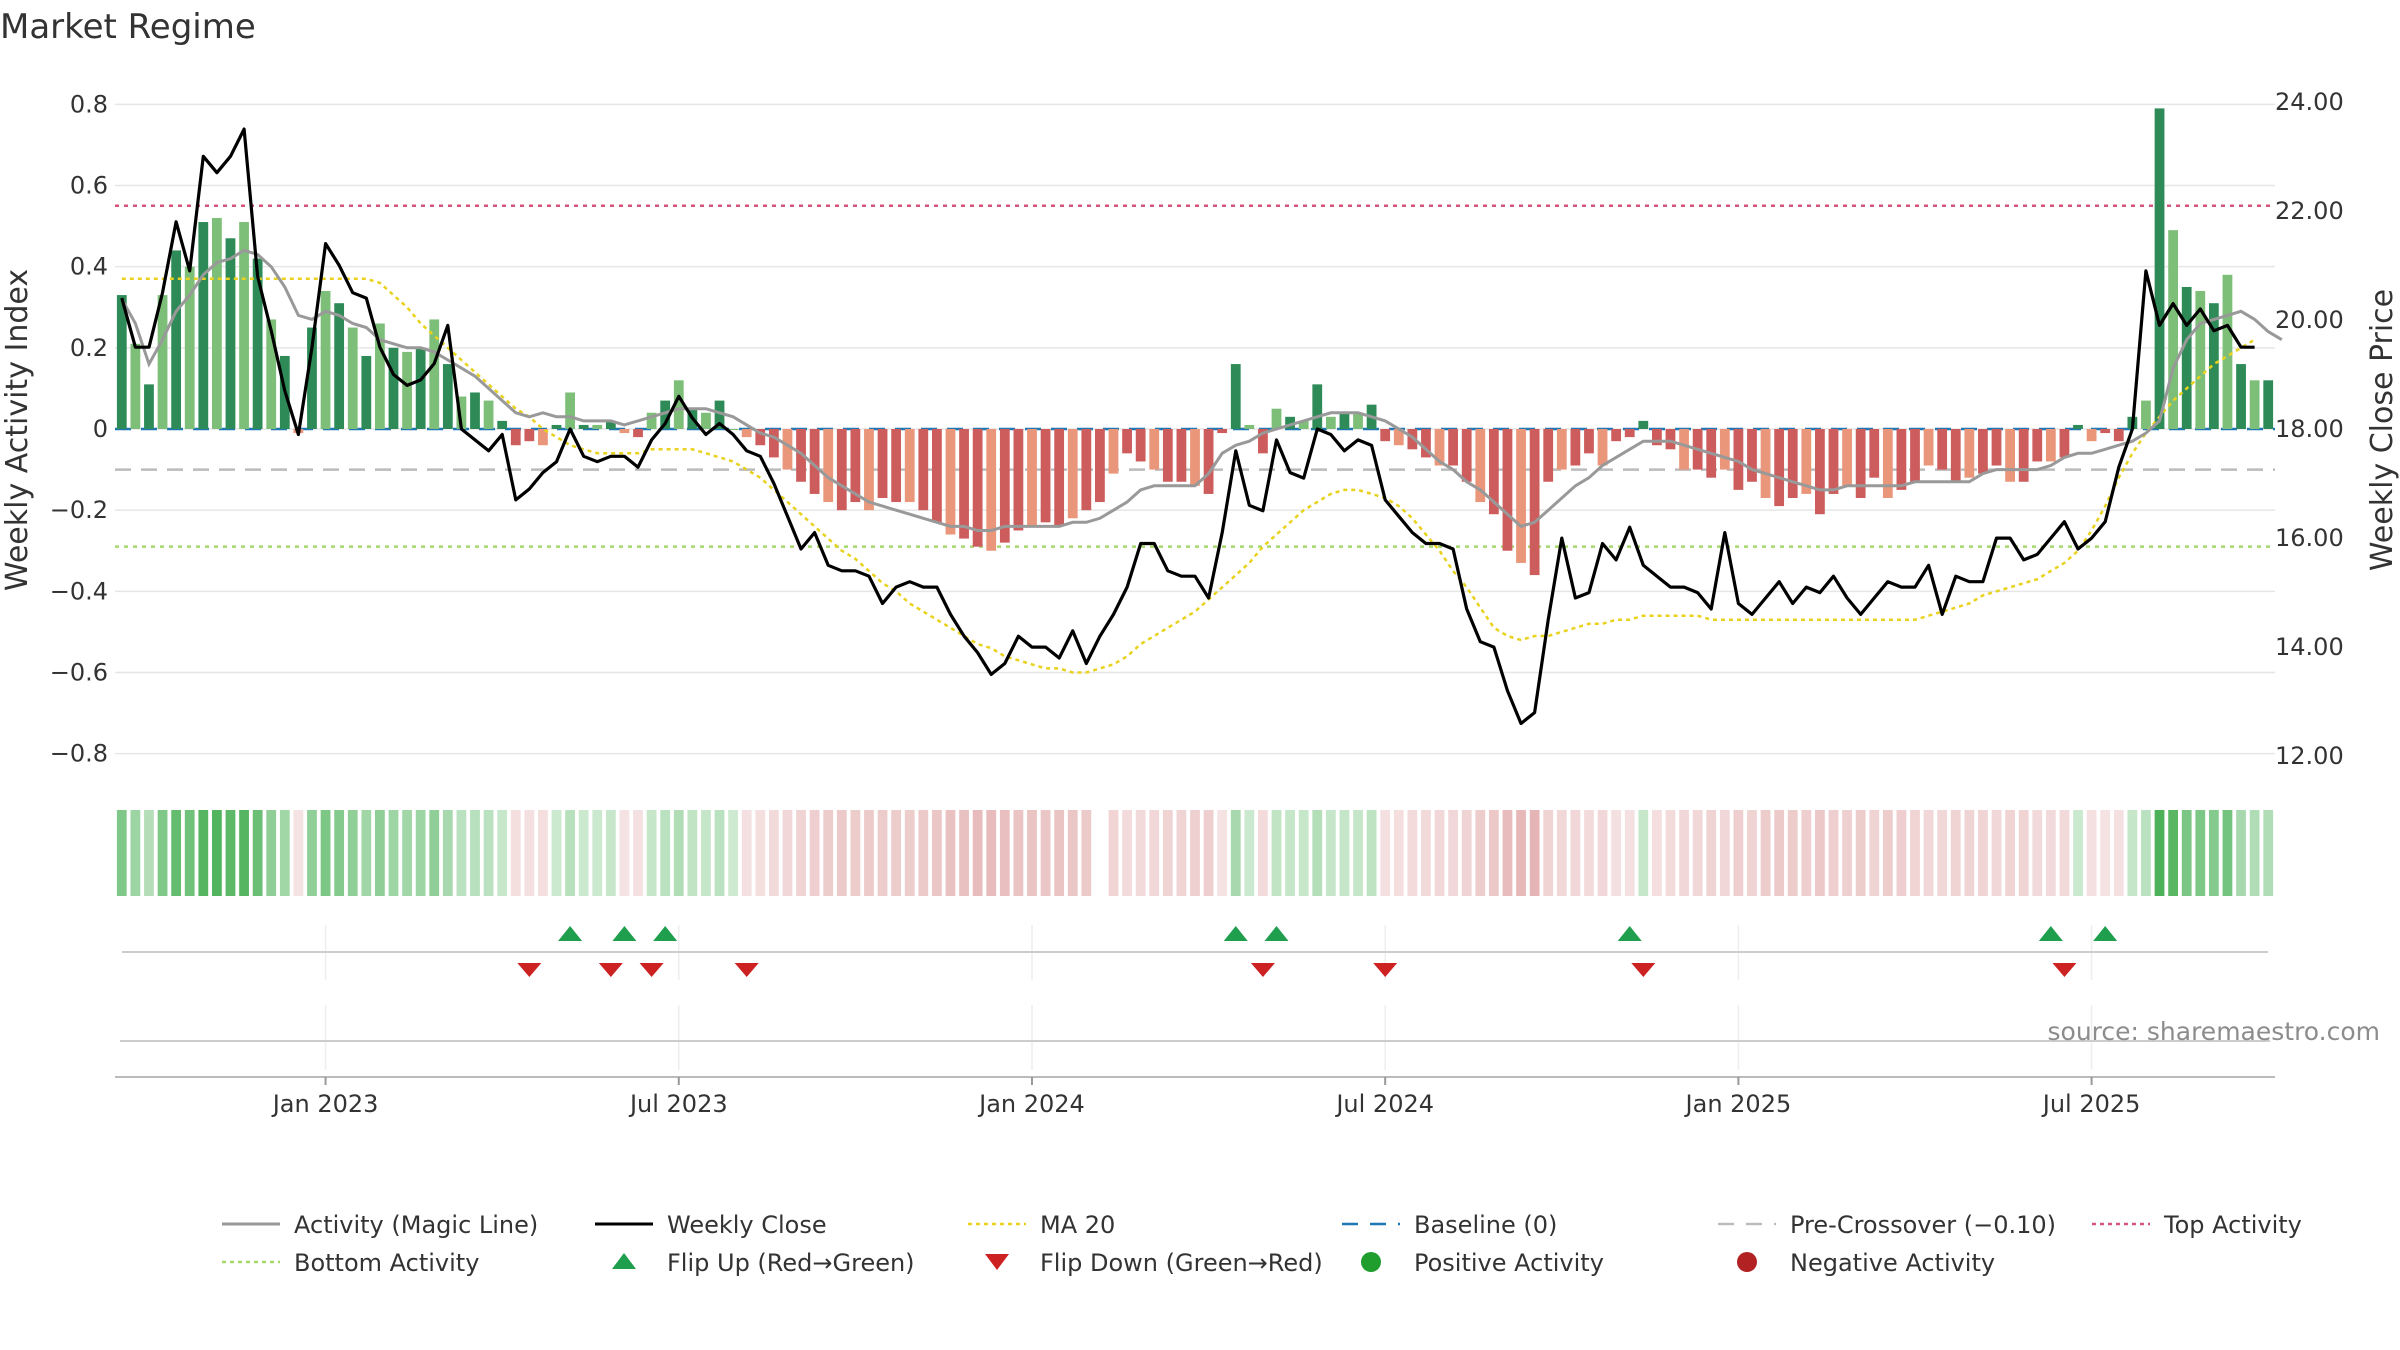  Describe the element at coordinates (2309, 102) in the screenshot. I see `right-tick-label: 24.00` at that location.